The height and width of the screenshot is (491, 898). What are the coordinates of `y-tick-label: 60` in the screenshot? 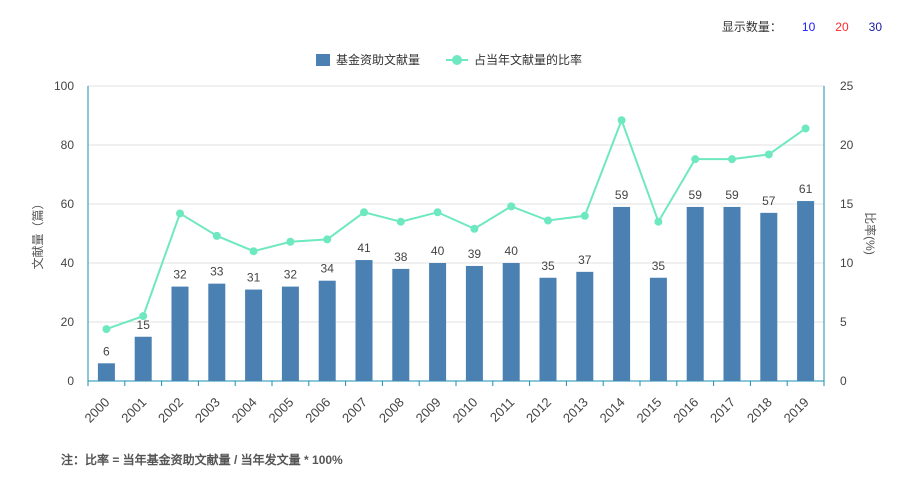 It's located at (68, 204).